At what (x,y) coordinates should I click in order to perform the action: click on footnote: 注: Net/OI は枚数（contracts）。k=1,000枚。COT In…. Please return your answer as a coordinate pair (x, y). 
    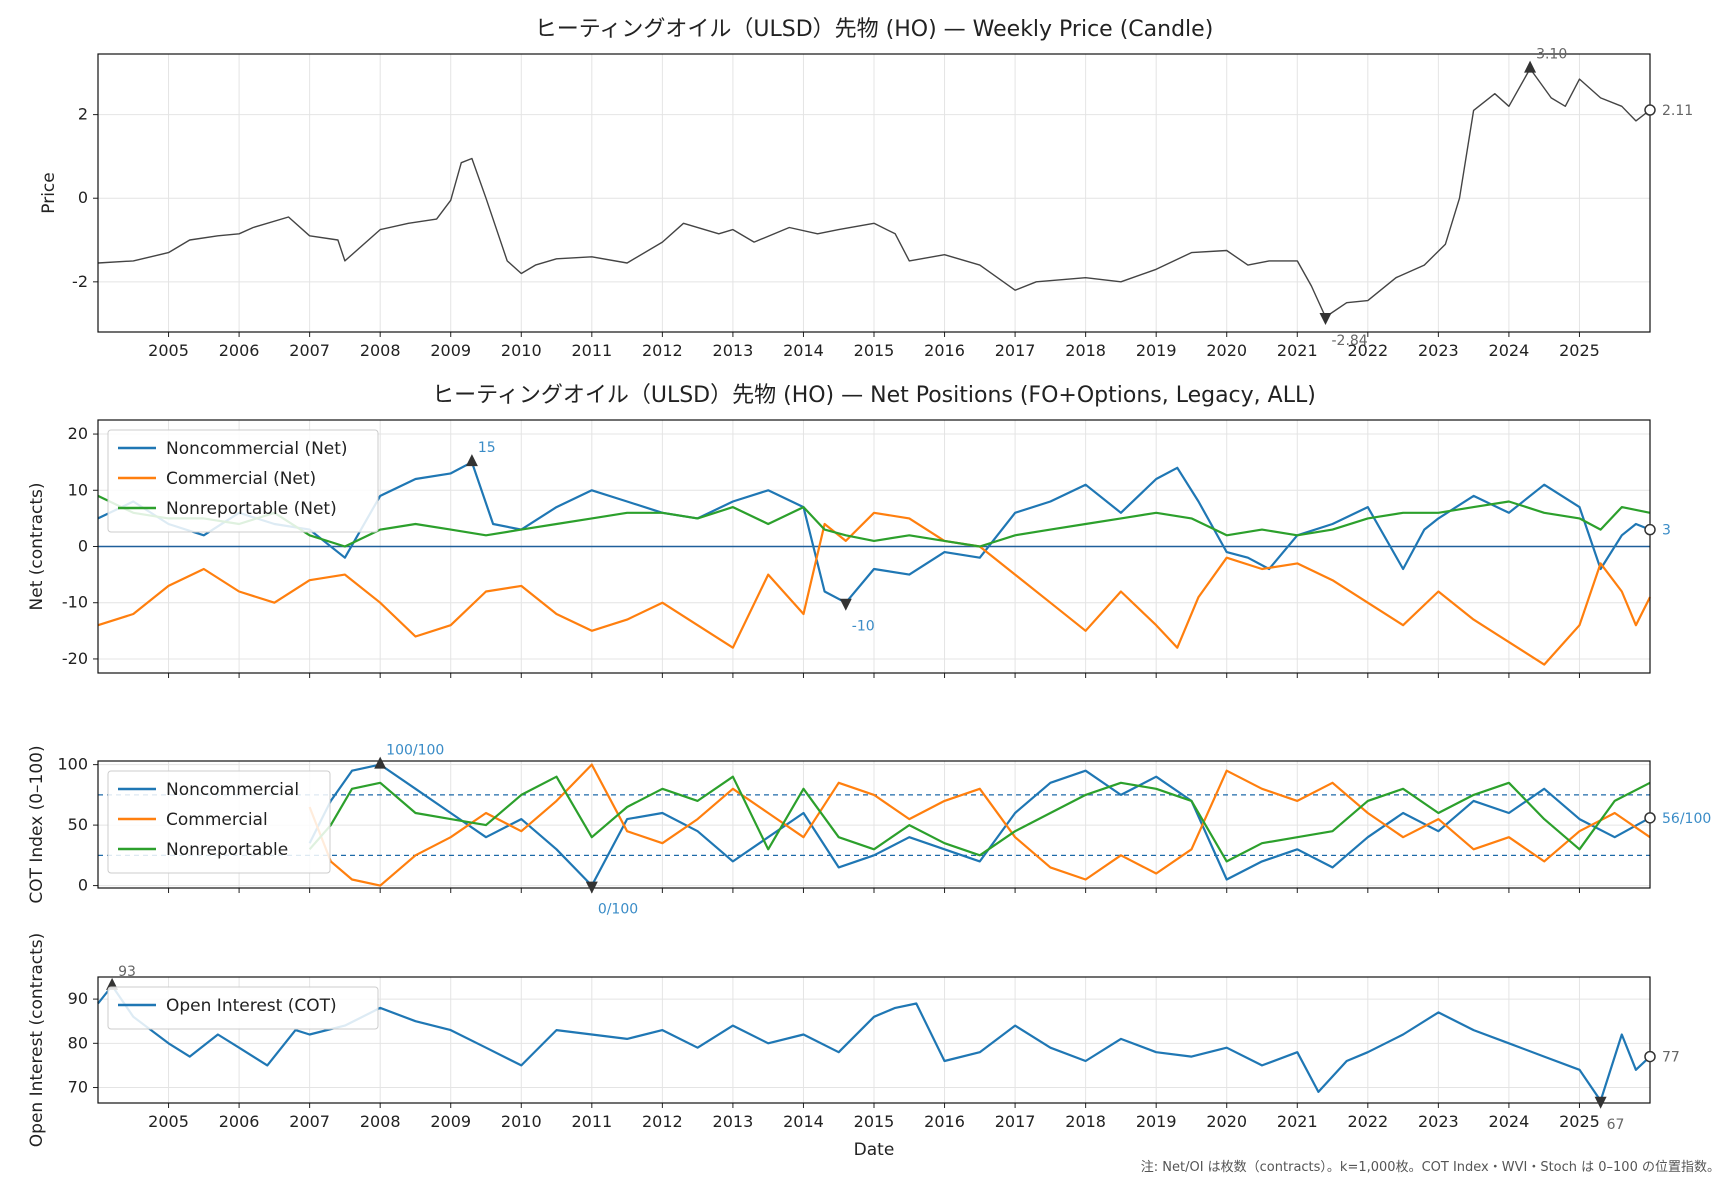
    Looking at the image, I should click on (1430, 1167).